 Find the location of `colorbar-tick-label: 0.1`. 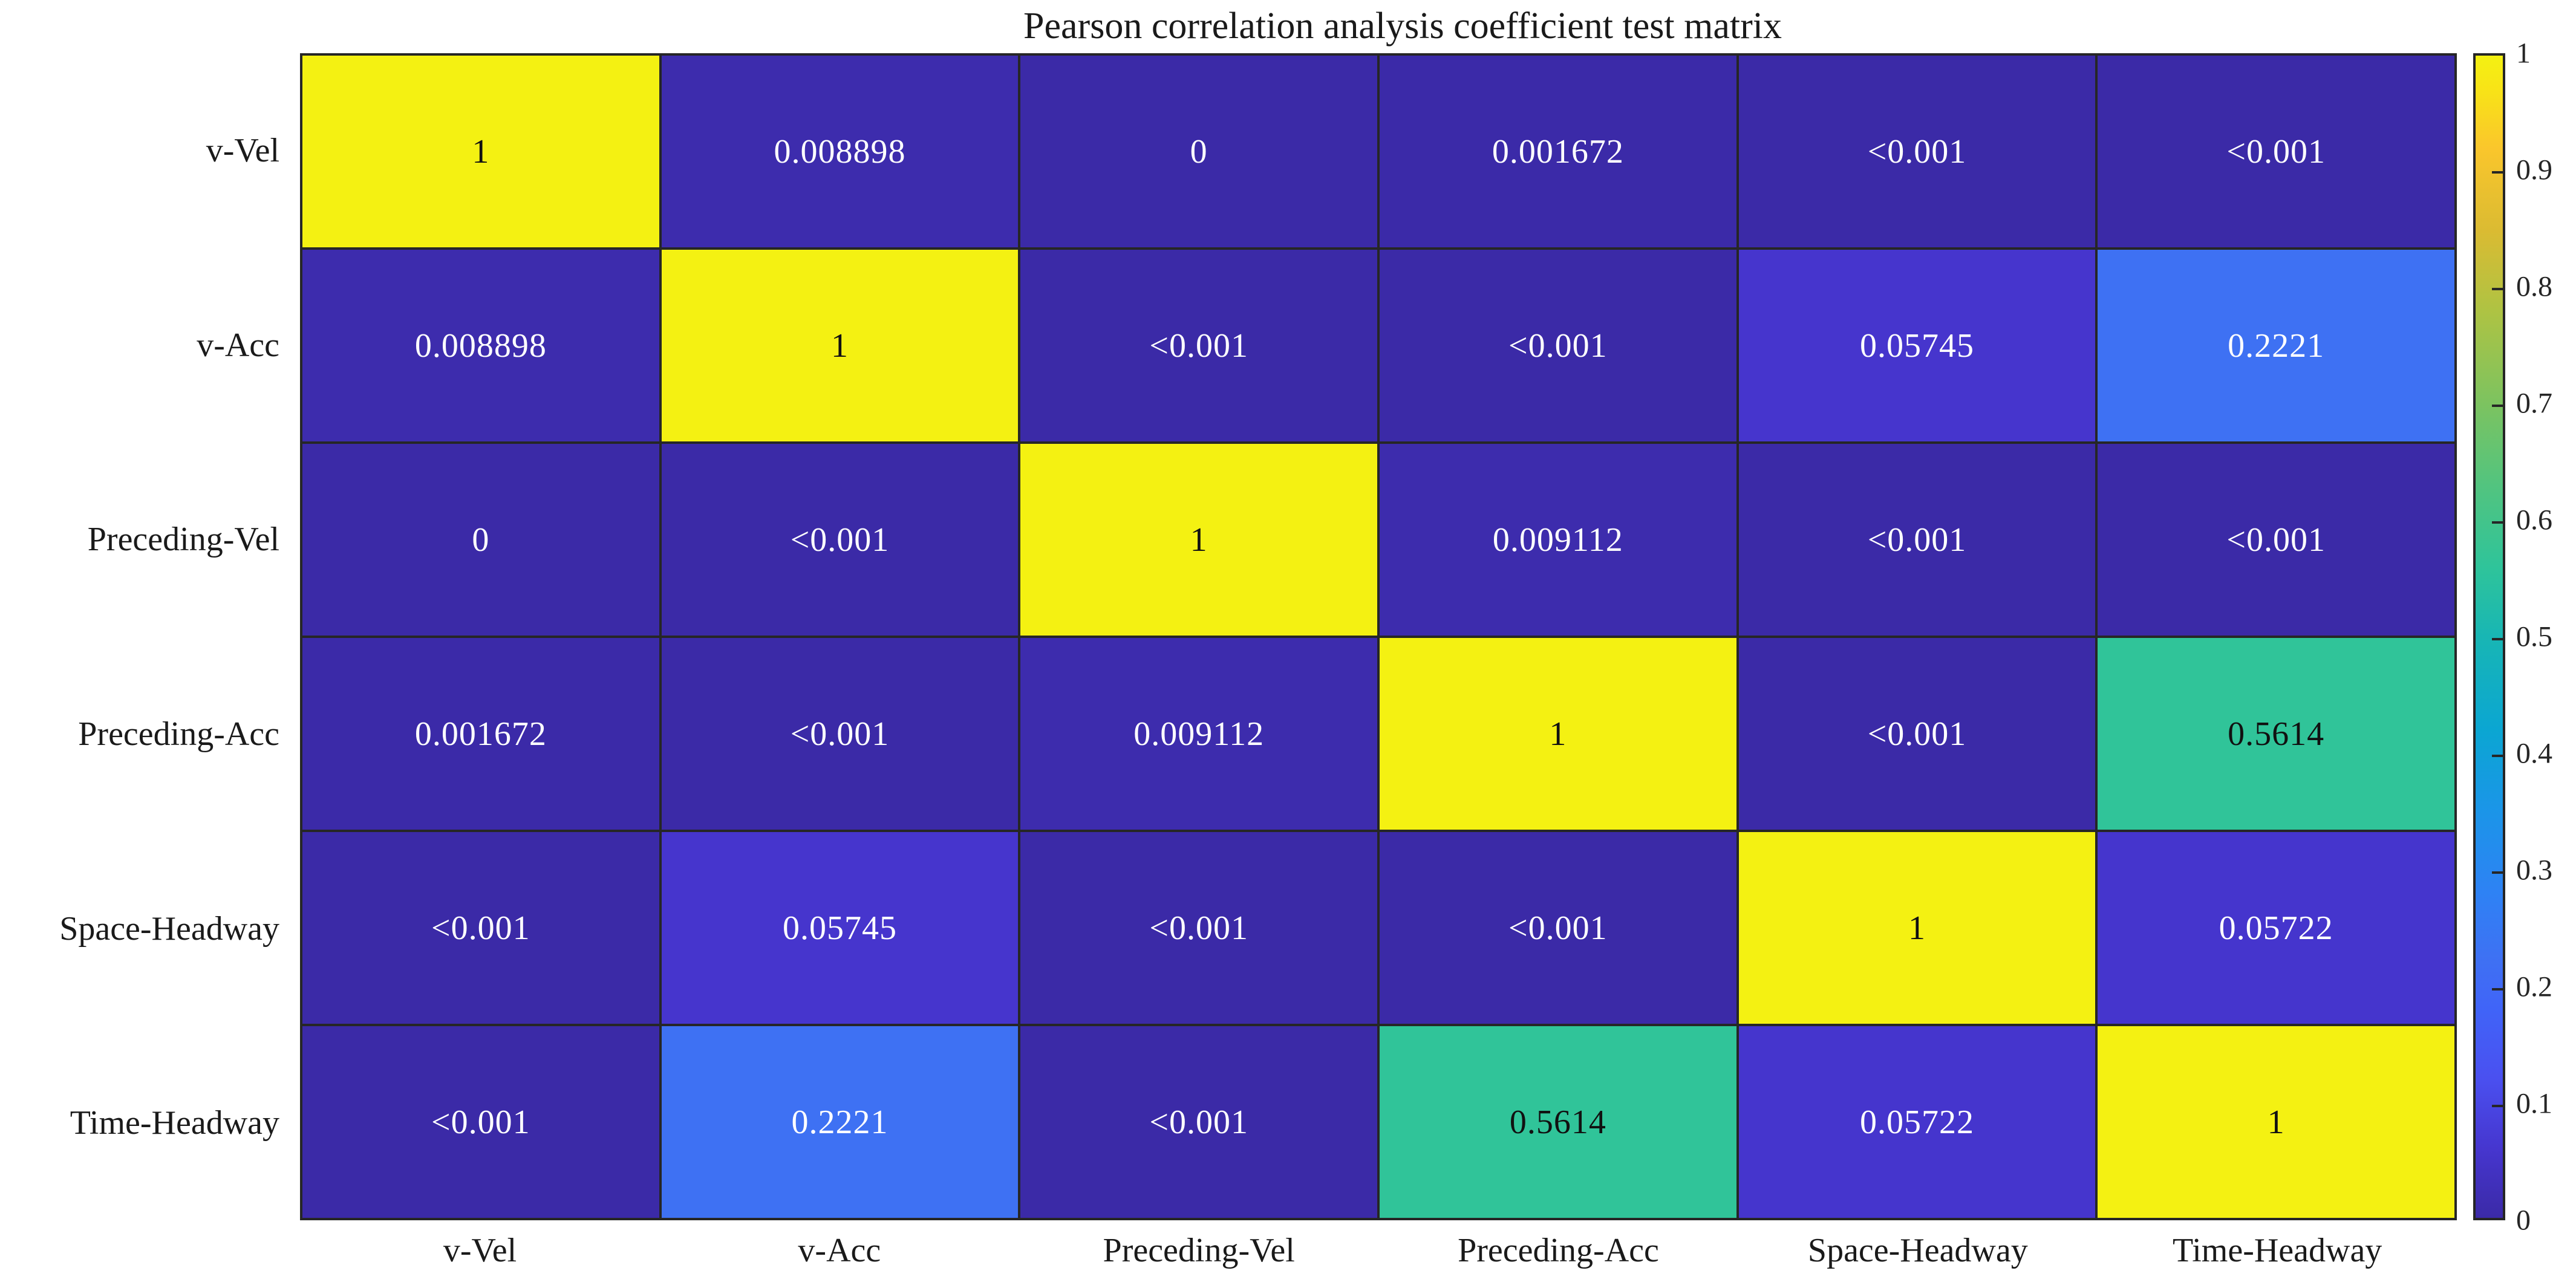

colorbar-tick-label: 0.1 is located at coordinates (2534, 1103).